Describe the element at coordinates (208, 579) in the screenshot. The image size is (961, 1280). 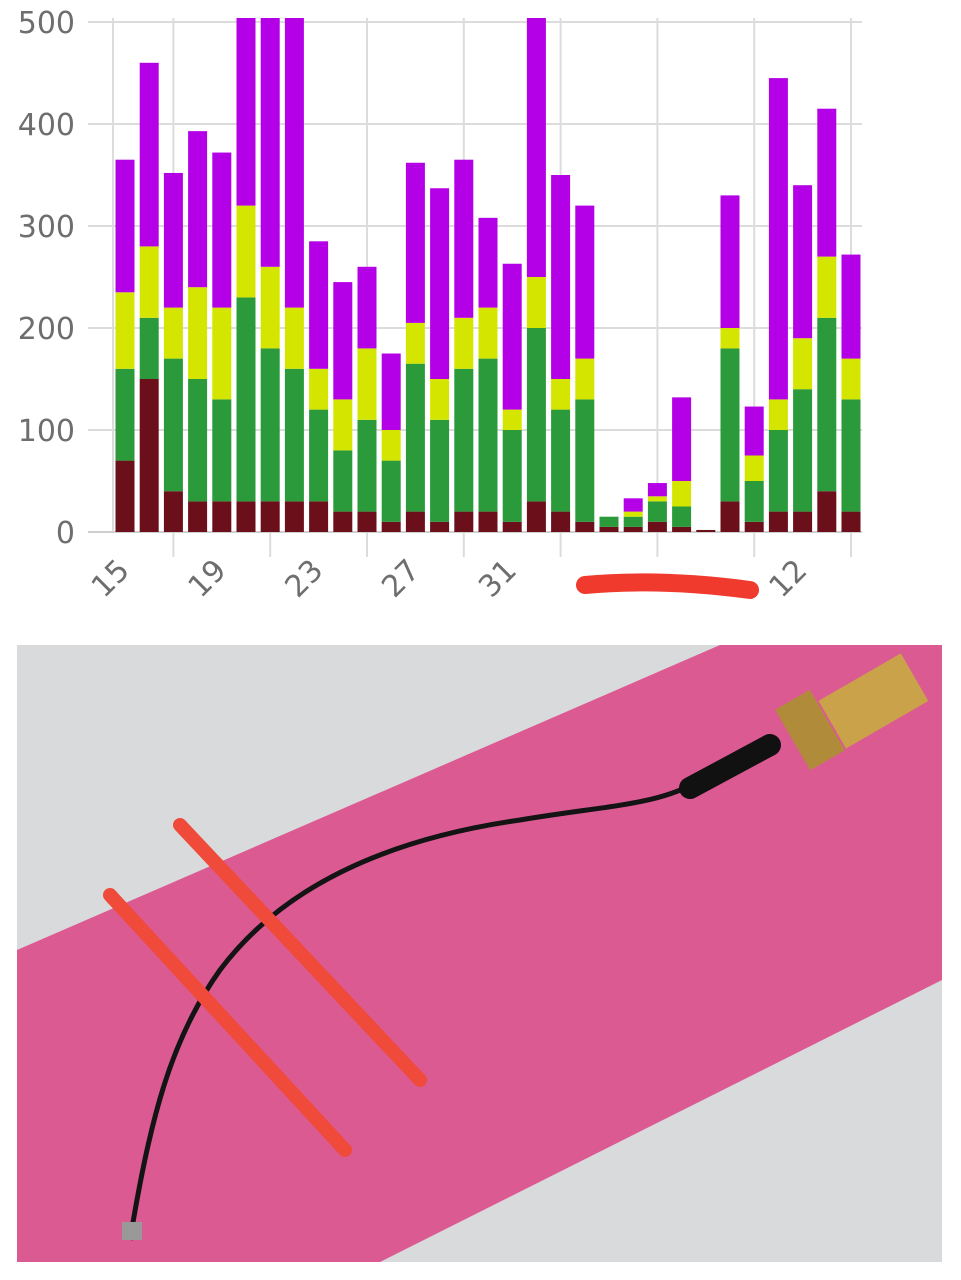
I see `x-tick-label: 19` at that location.